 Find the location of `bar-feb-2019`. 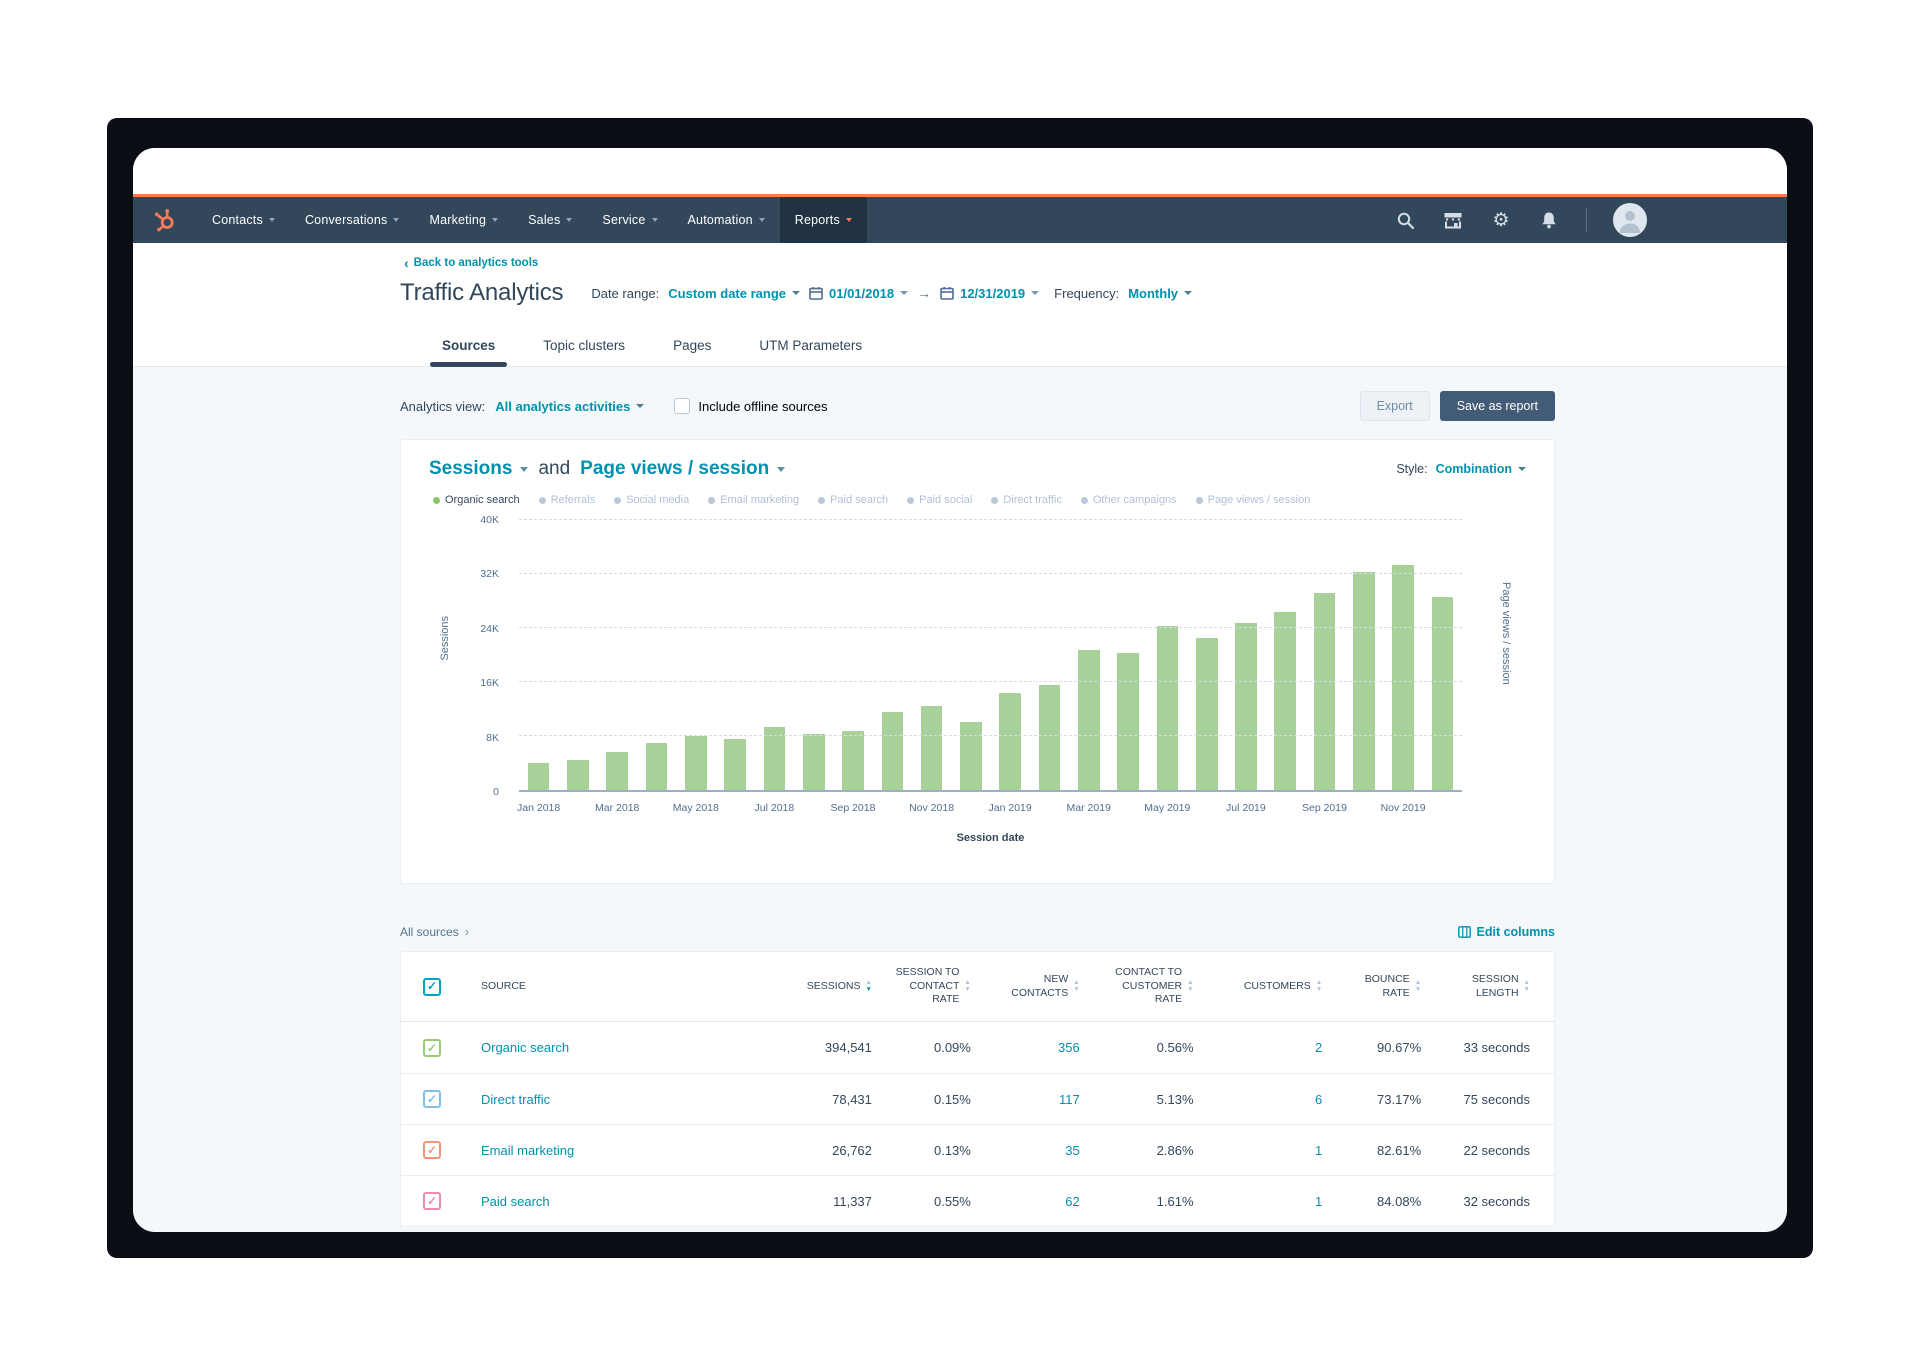

bar-feb-2019 is located at coordinates (1049, 737).